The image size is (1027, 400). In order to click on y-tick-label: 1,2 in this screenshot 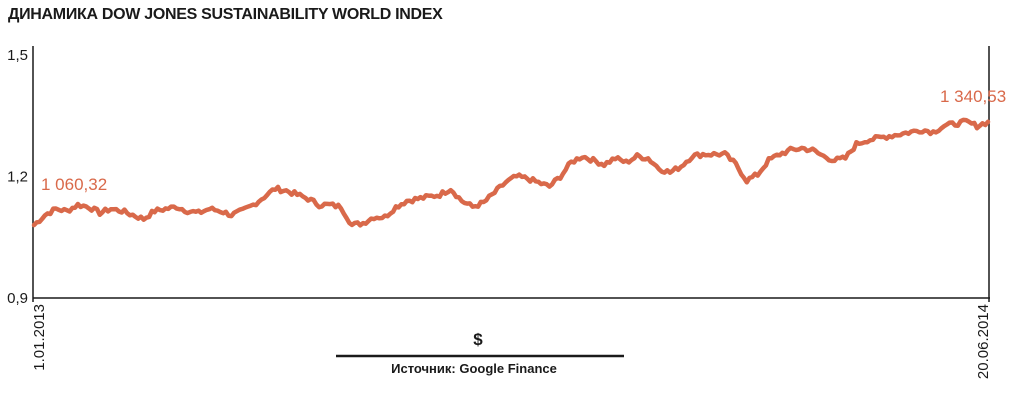, I will do `click(17, 177)`.